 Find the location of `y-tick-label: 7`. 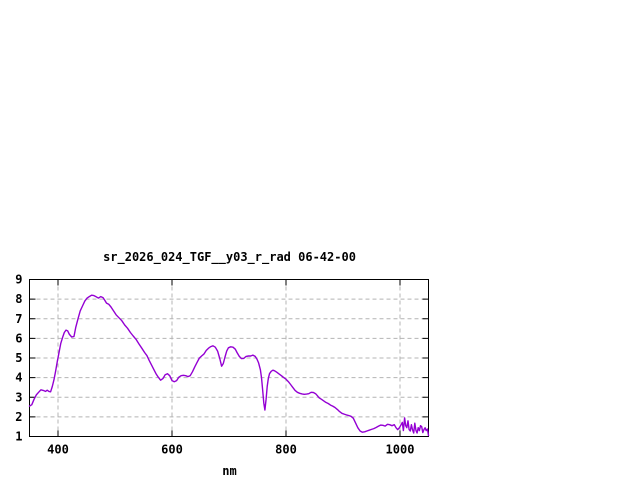

y-tick-label: 7 is located at coordinates (18, 319).